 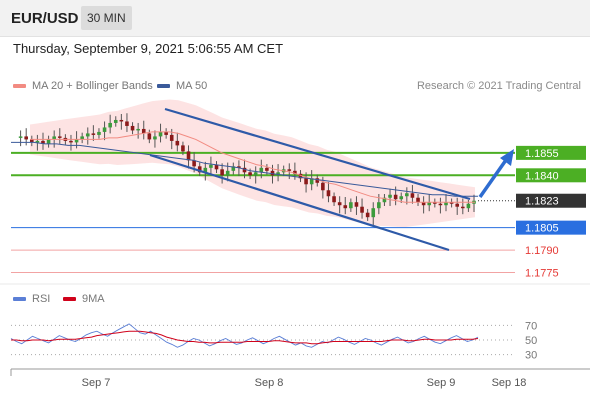 What do you see at coordinates (295, 18) in the screenshot?
I see `chart-header: EUR/USD 30 MIN` at bounding box center [295, 18].